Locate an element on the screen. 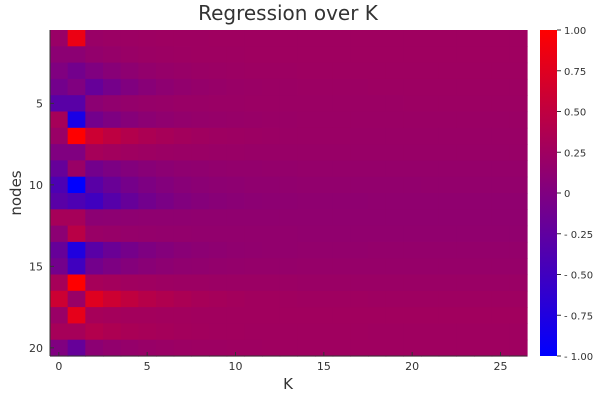 The image size is (600, 400). colorbar-tick-label: - 1.00 is located at coordinates (578, 357).